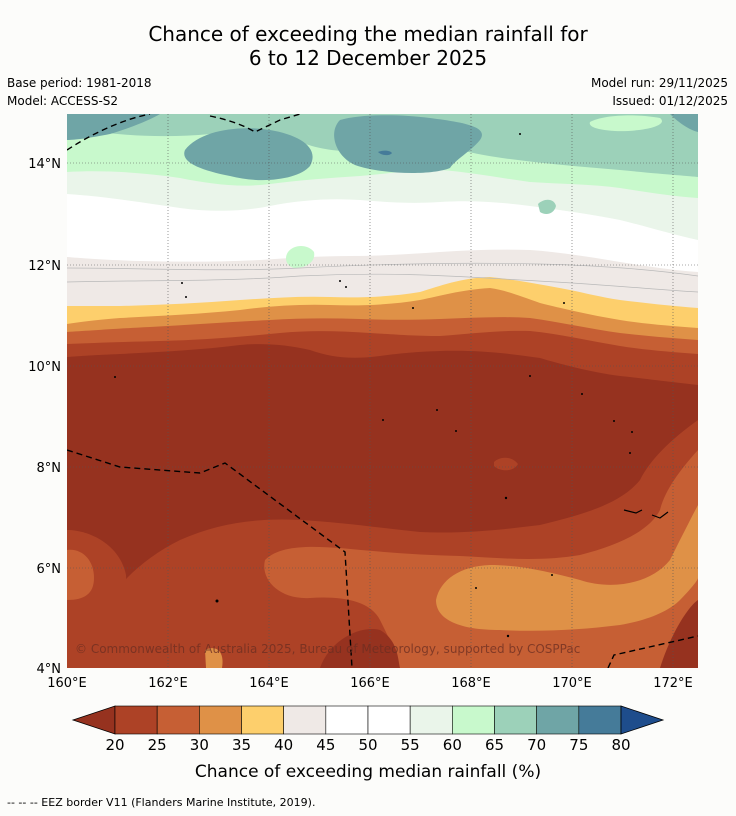 This screenshot has height=816, width=736. Describe the element at coordinates (269, 683) in the screenshot. I see `lon-label: 164°E` at that location.